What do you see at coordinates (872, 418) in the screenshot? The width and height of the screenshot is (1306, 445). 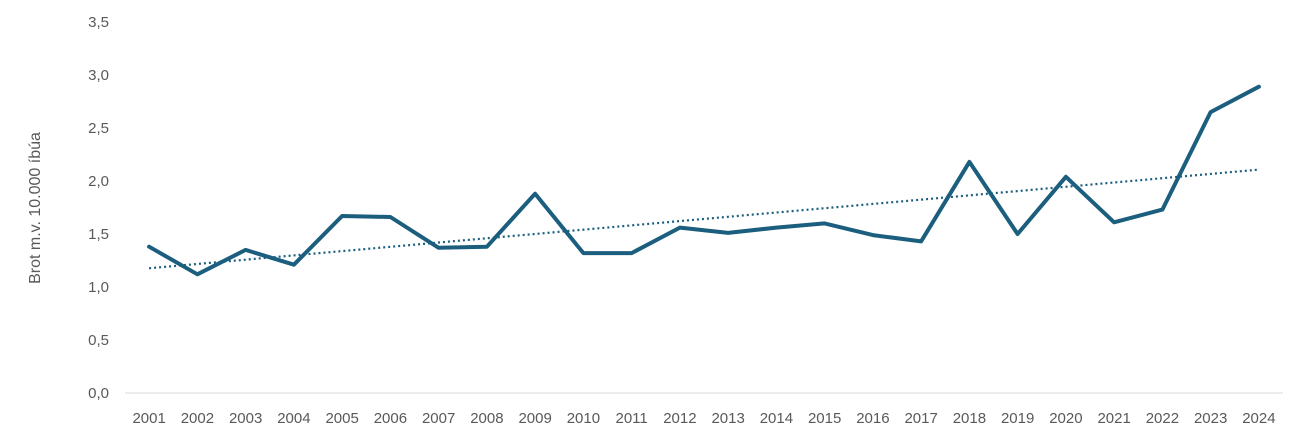 I see `x-tick-label: 2016` at bounding box center [872, 418].